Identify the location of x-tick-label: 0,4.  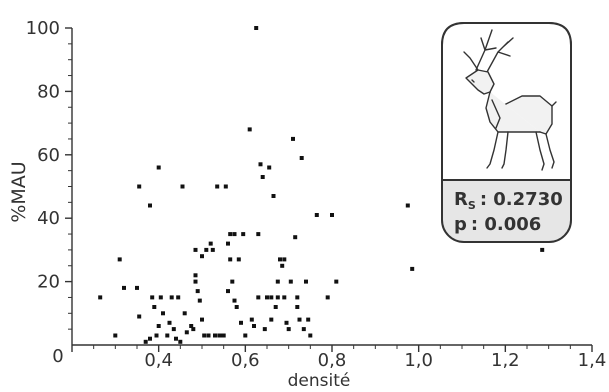
(158, 360).